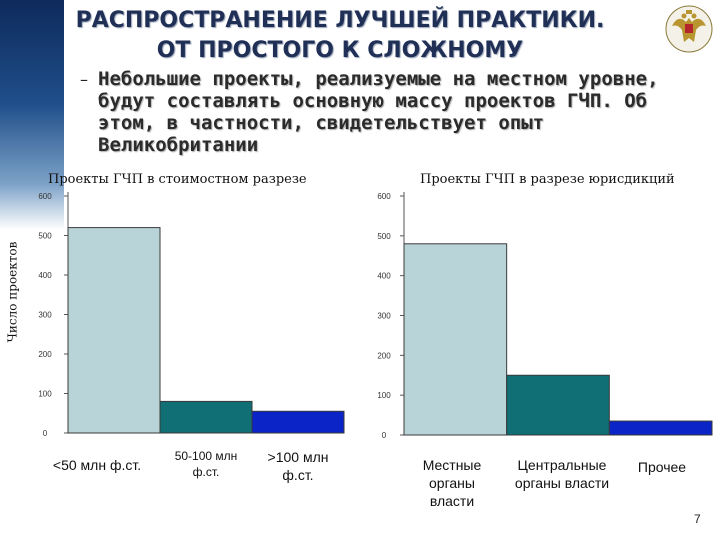 The height and width of the screenshot is (540, 720). What do you see at coordinates (45, 433) in the screenshot?
I see `chart1-y-tick-label: 0` at bounding box center [45, 433].